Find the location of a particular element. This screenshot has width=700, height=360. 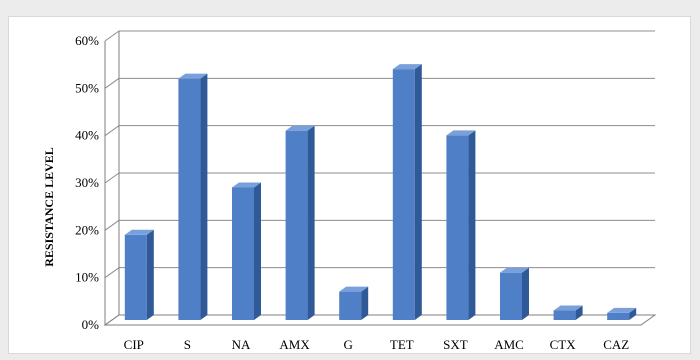

x-tick-label: G is located at coordinates (348, 344).